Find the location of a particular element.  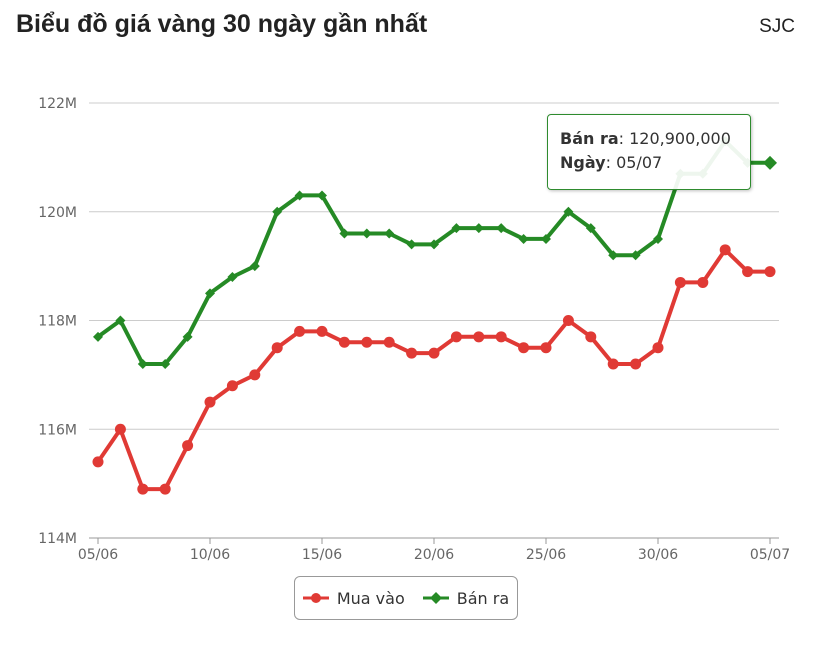

legend: Mua vào Bán ra is located at coordinates (406, 598).